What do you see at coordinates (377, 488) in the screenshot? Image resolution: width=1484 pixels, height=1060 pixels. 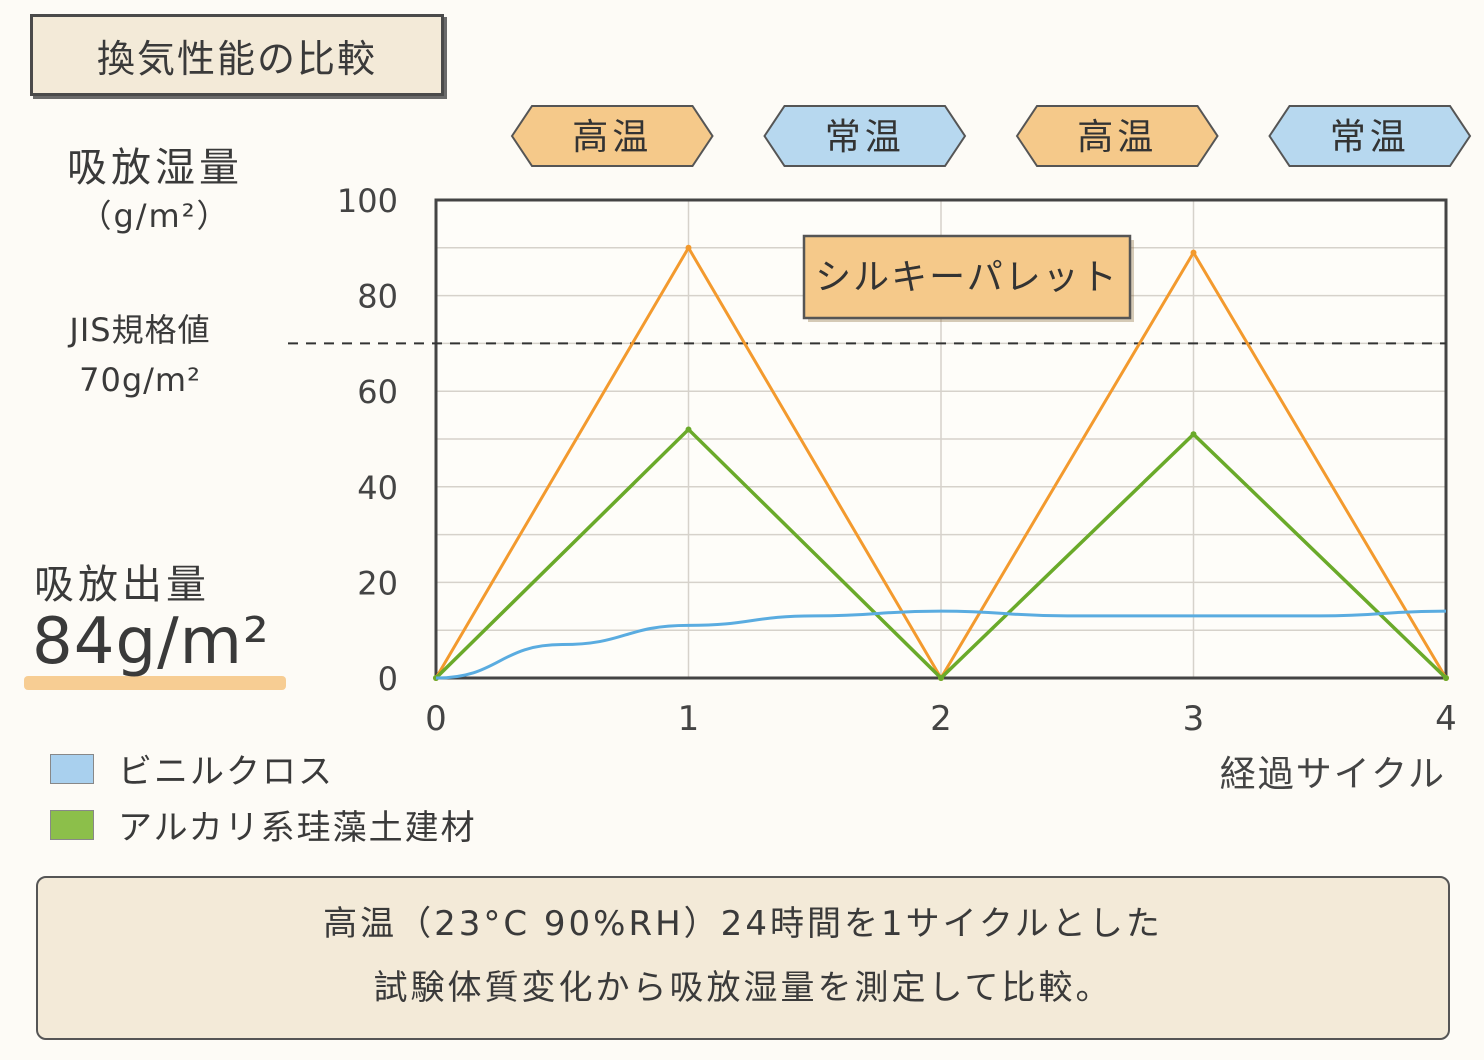 I see `y-tick-label: 40` at bounding box center [377, 488].